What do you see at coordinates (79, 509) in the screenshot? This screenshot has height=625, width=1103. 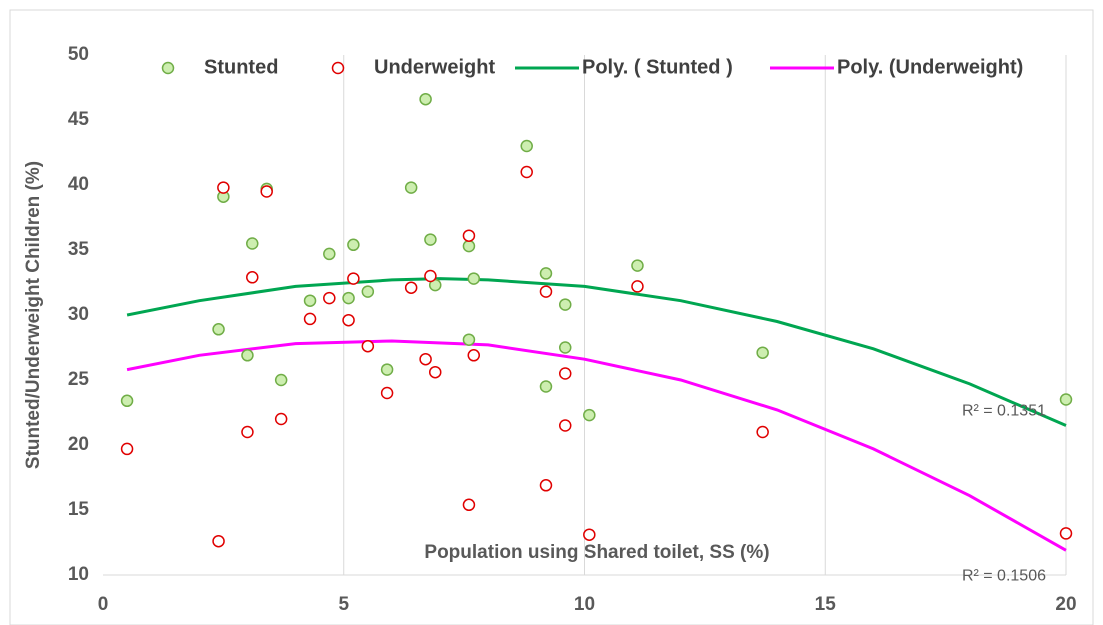 I see `y-tick-label: 15` at bounding box center [79, 509].